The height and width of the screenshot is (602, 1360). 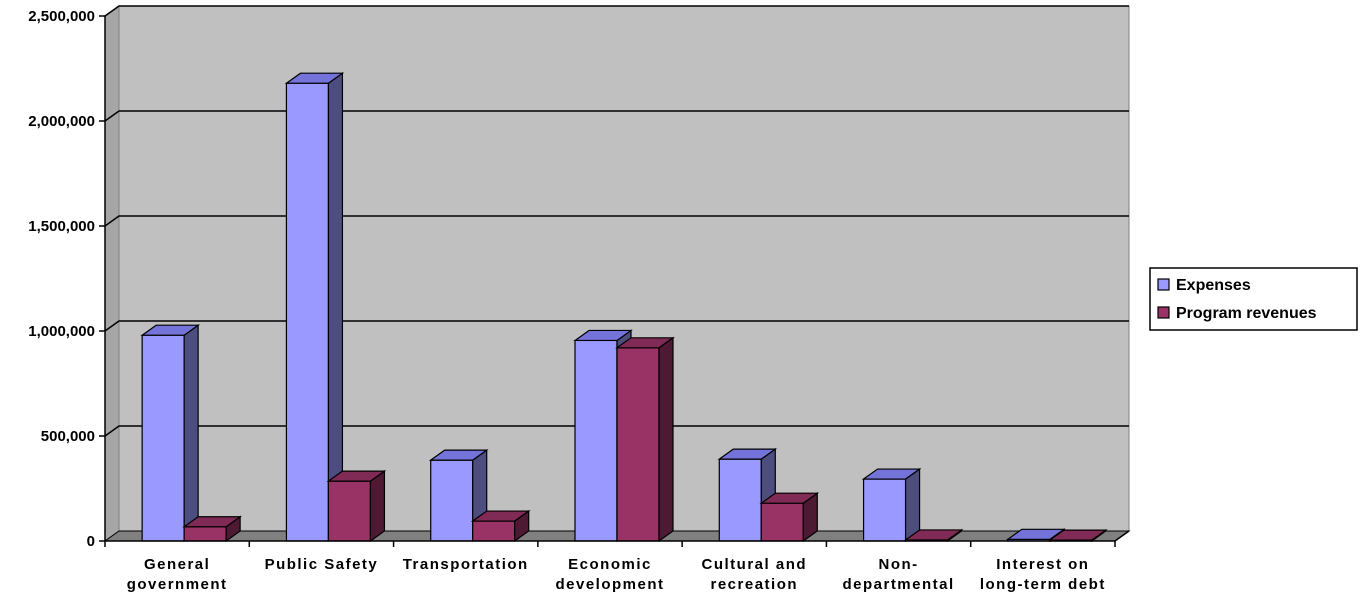 What do you see at coordinates (1043, 584) in the screenshot?
I see `x-category-label-line: long-term debt` at bounding box center [1043, 584].